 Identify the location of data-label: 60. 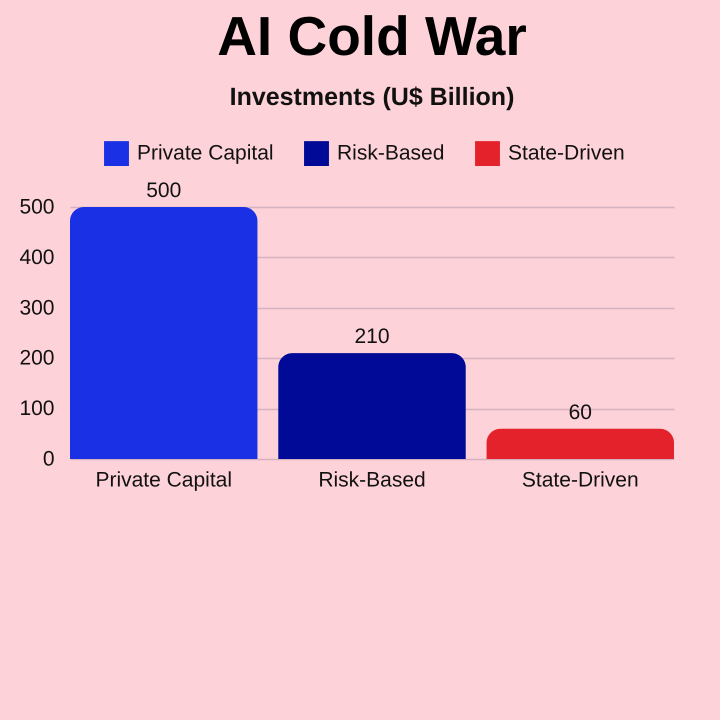
(580, 412).